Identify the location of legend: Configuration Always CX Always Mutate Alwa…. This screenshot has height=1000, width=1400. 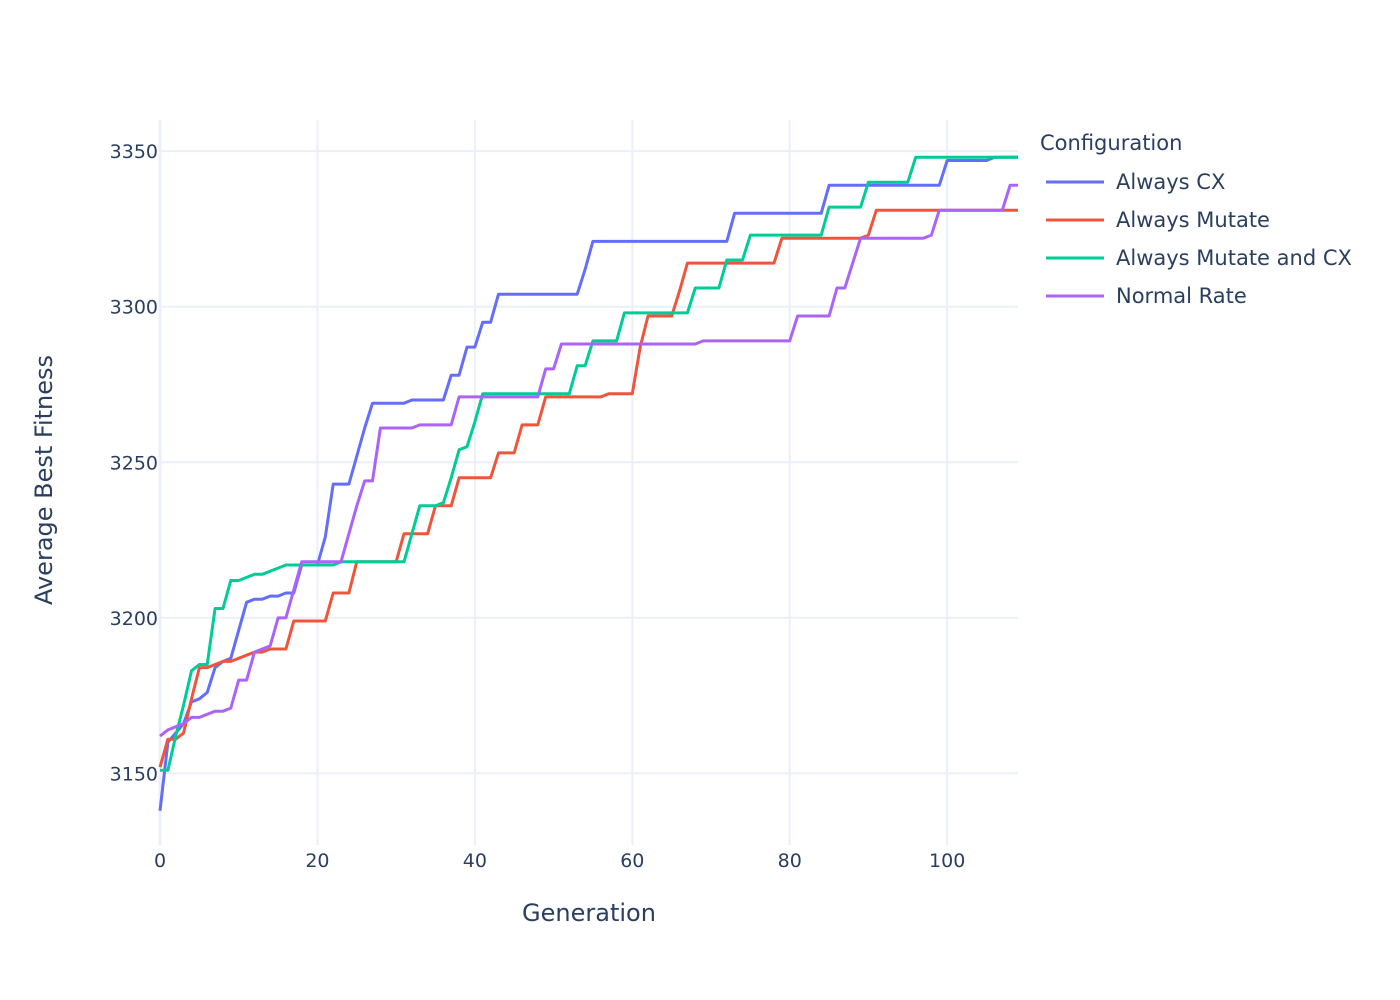
(1196, 219).